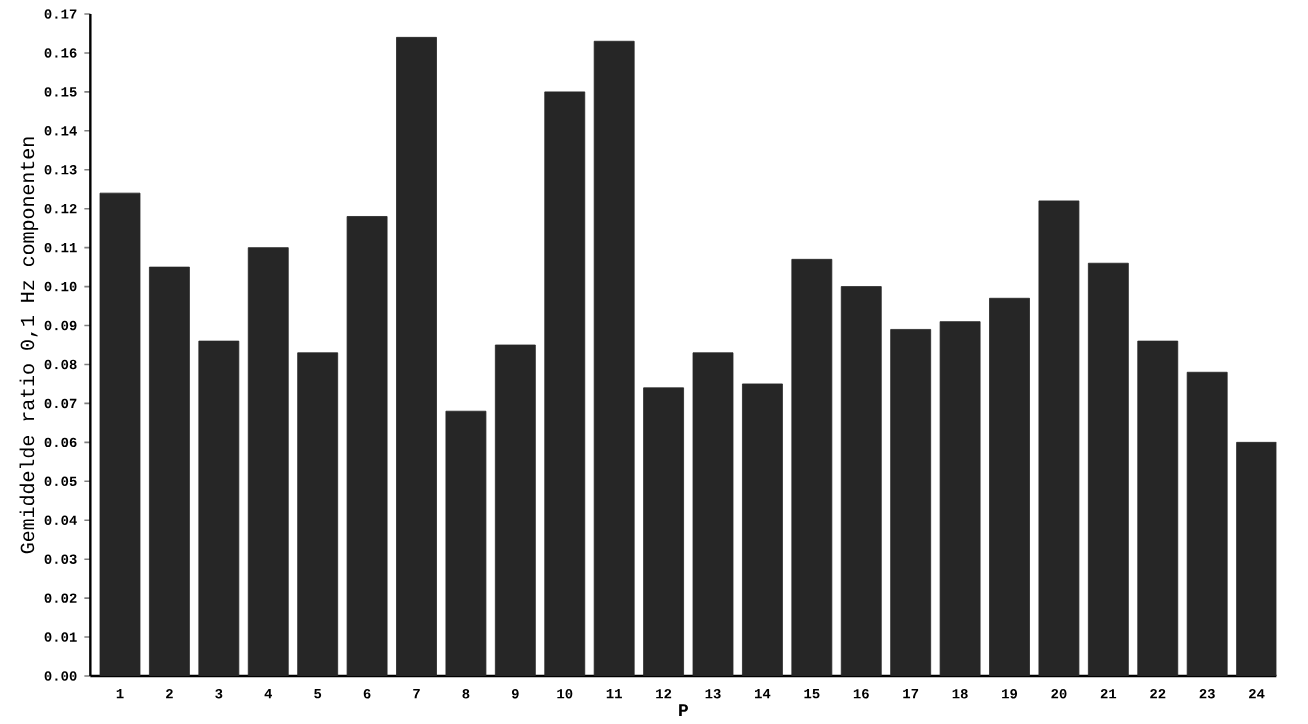 The width and height of the screenshot is (1308, 724). Describe the element at coordinates (1207, 694) in the screenshot. I see `x-tick-label: 23` at that location.